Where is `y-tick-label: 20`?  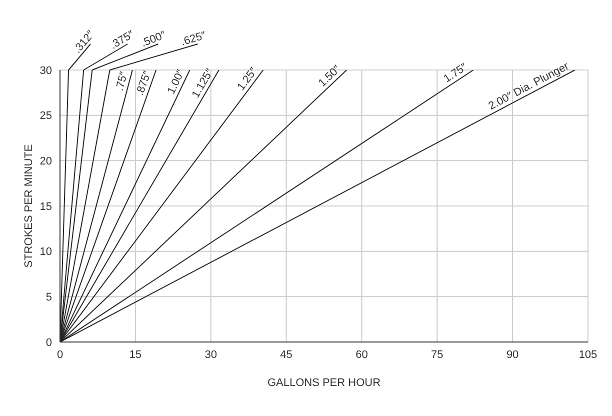
y-tick-label: 20 is located at coordinates (46, 162).